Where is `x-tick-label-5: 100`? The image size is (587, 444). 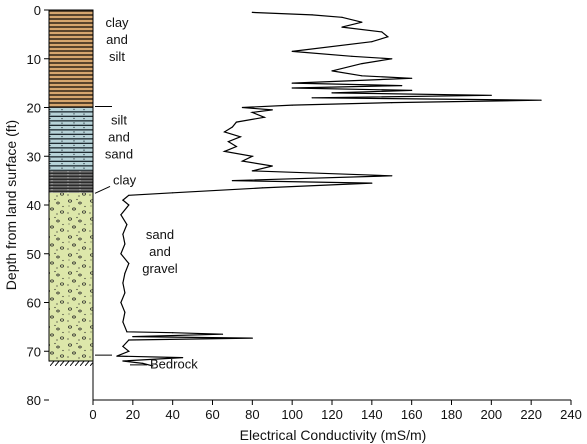
x-tick-label-5: 100 is located at coordinates (292, 414).